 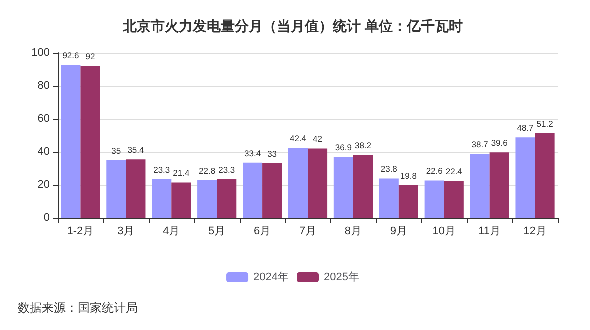 What do you see at coordinates (263, 232) in the screenshot?
I see `x-tick-label: 6月` at bounding box center [263, 232].